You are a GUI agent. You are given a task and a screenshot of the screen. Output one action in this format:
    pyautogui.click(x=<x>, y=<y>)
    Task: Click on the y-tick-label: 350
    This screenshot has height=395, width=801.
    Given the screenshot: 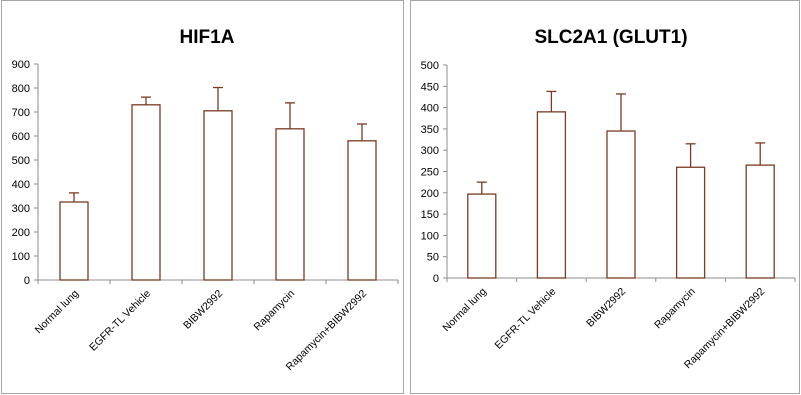 What is the action you would take?
    pyautogui.click(x=430, y=130)
    